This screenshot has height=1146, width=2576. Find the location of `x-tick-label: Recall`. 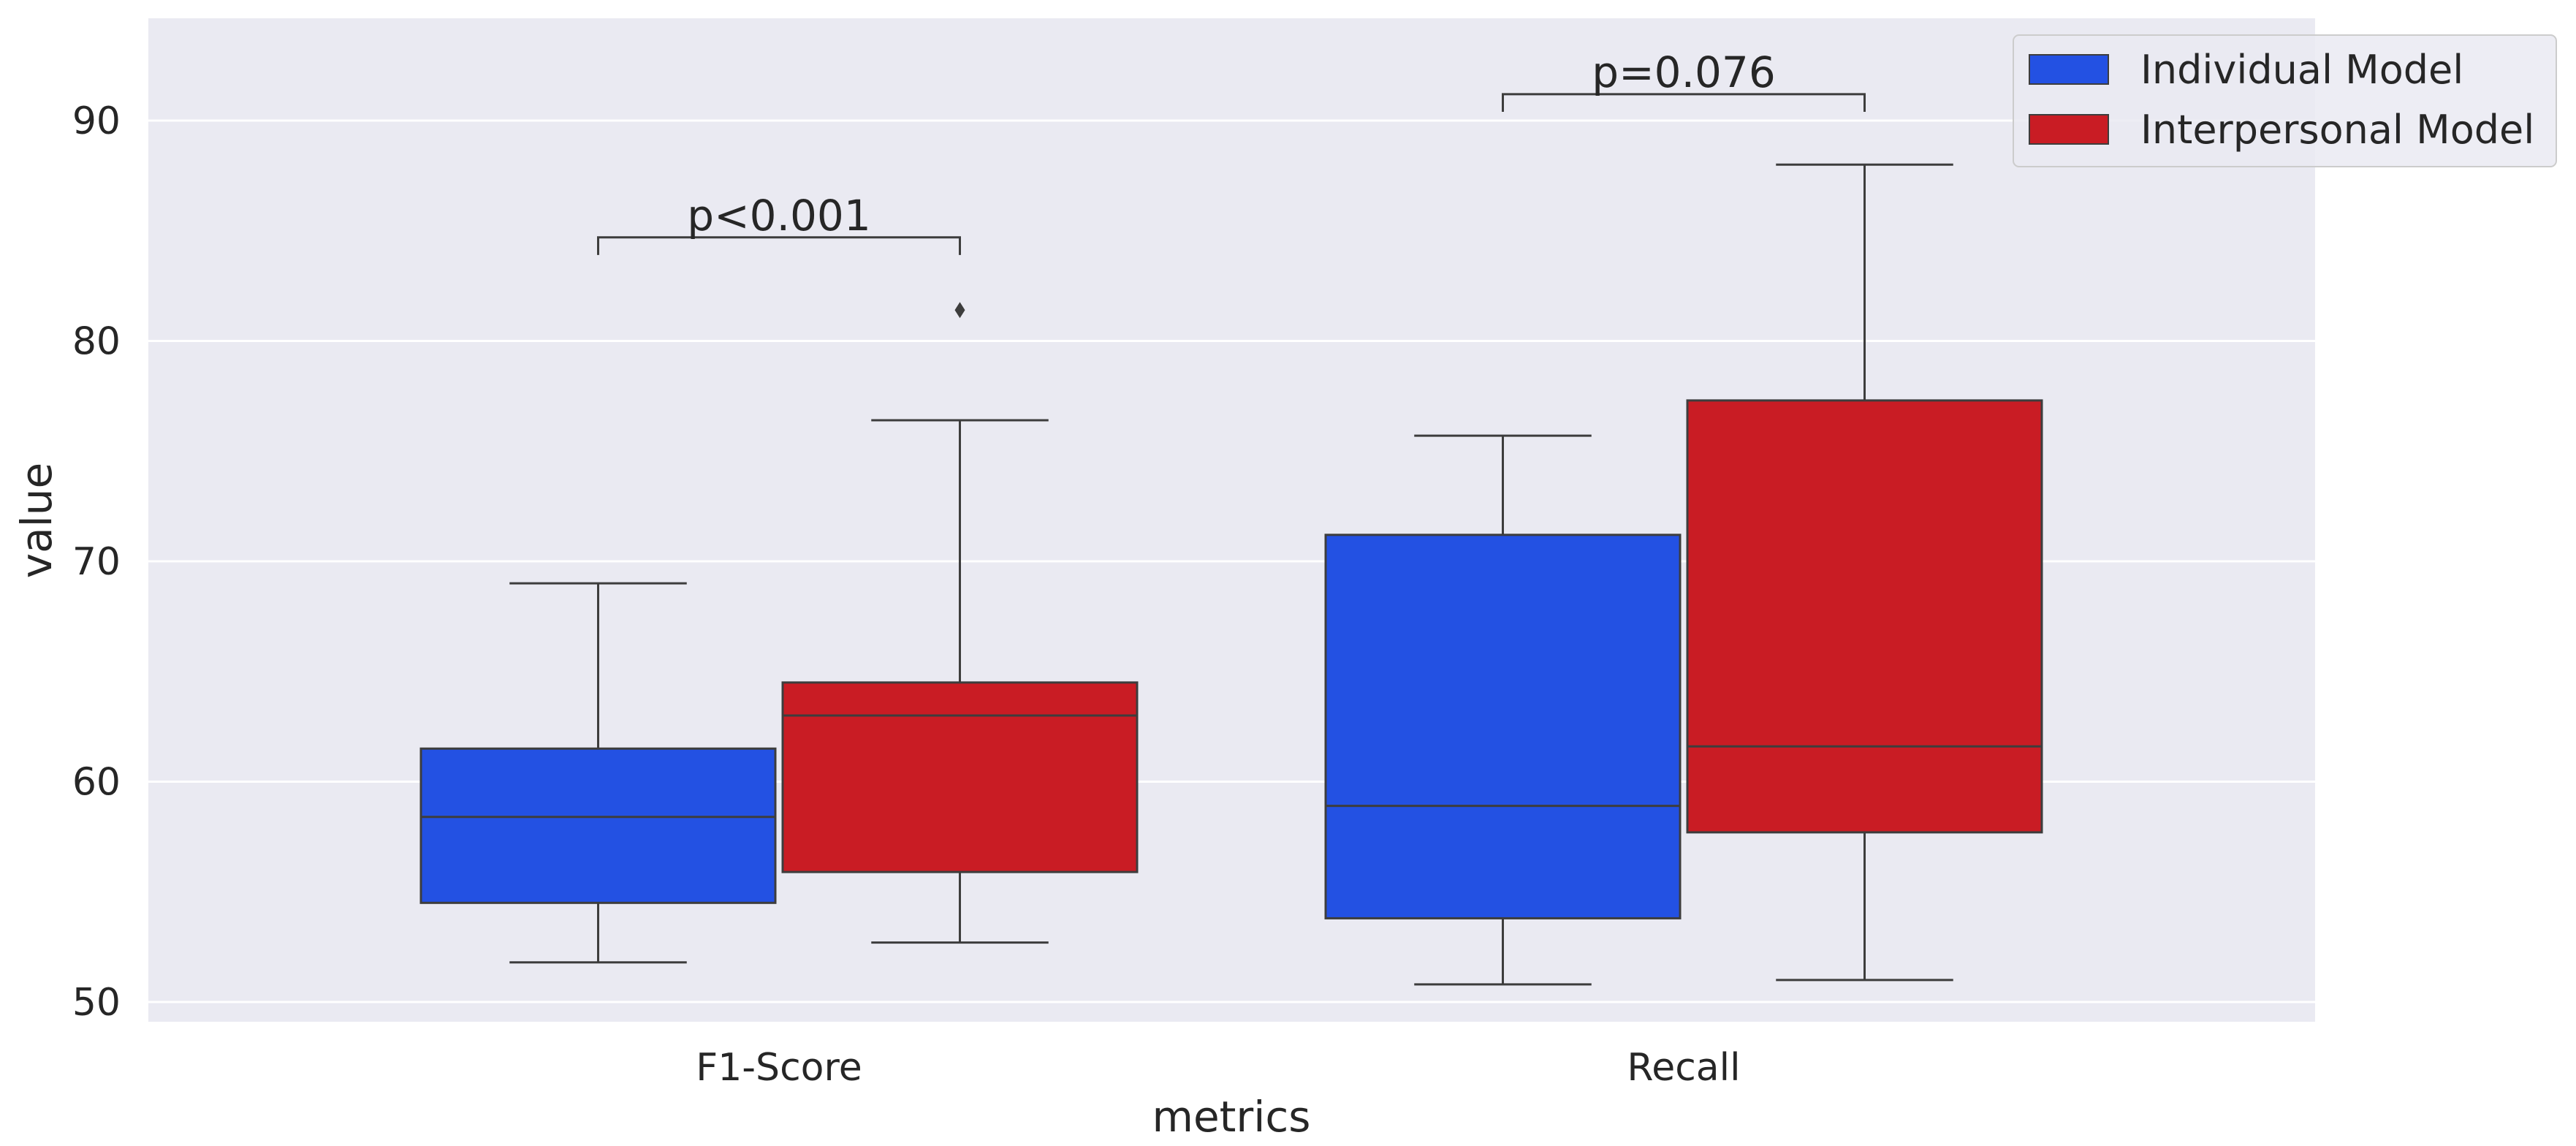

x-tick-label: Recall is located at coordinates (1684, 1068).